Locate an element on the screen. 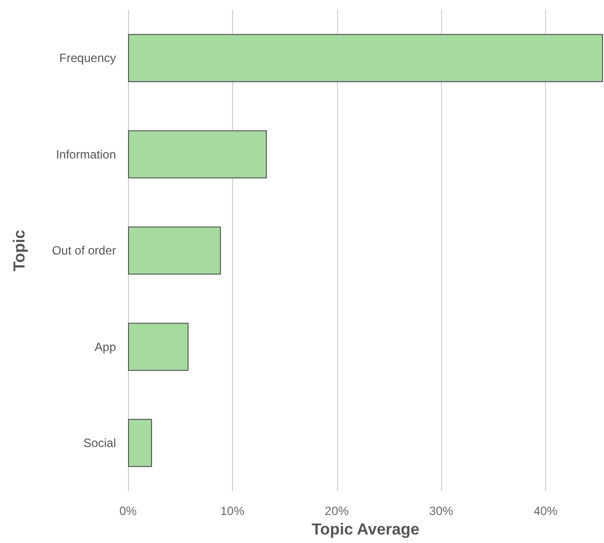 This screenshot has height=543, width=604. y-tick-label: App is located at coordinates (105, 347).